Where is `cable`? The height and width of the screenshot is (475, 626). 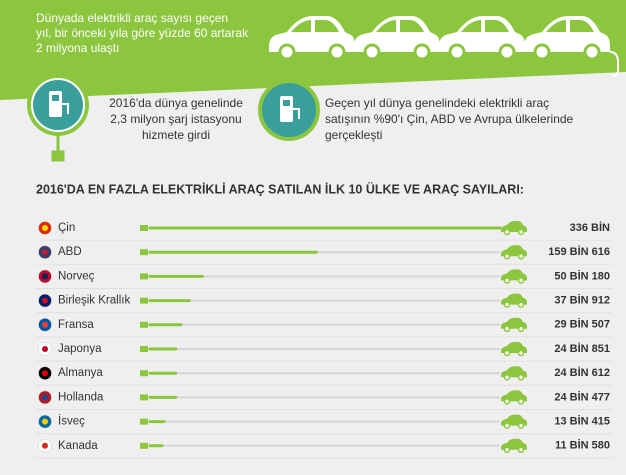
cable is located at coordinates (614, 64).